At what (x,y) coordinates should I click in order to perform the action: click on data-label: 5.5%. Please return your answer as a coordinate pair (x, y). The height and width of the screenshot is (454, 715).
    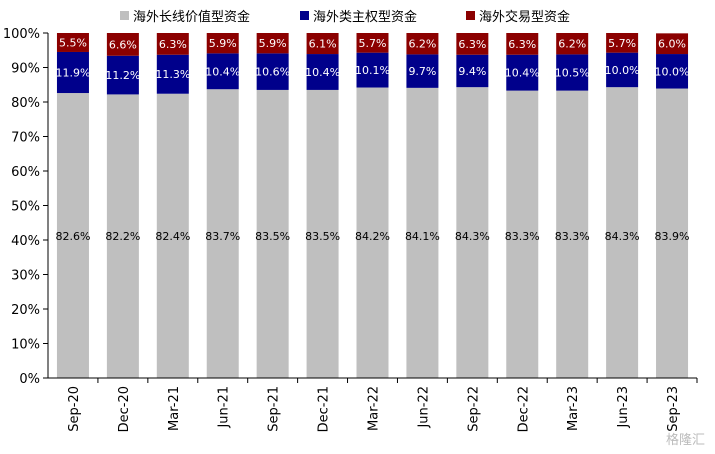
    Looking at the image, I should click on (73, 42).